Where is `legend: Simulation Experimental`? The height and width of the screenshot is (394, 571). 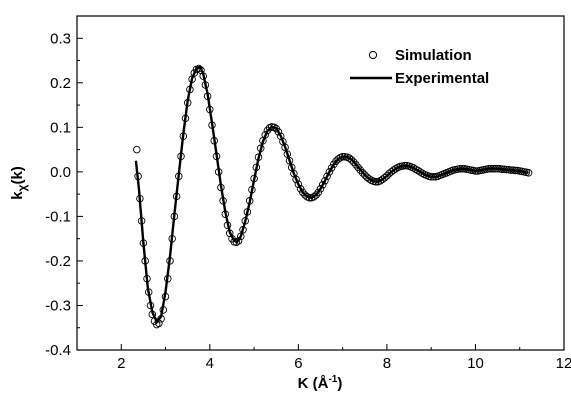 legend: Simulation Experimental is located at coordinates (419, 67).